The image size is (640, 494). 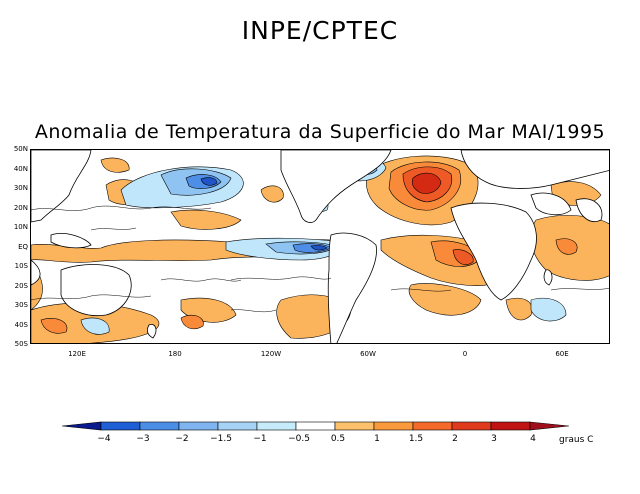 What do you see at coordinates (589, 210) in the screenshot?
I see `india-landmass` at bounding box center [589, 210].